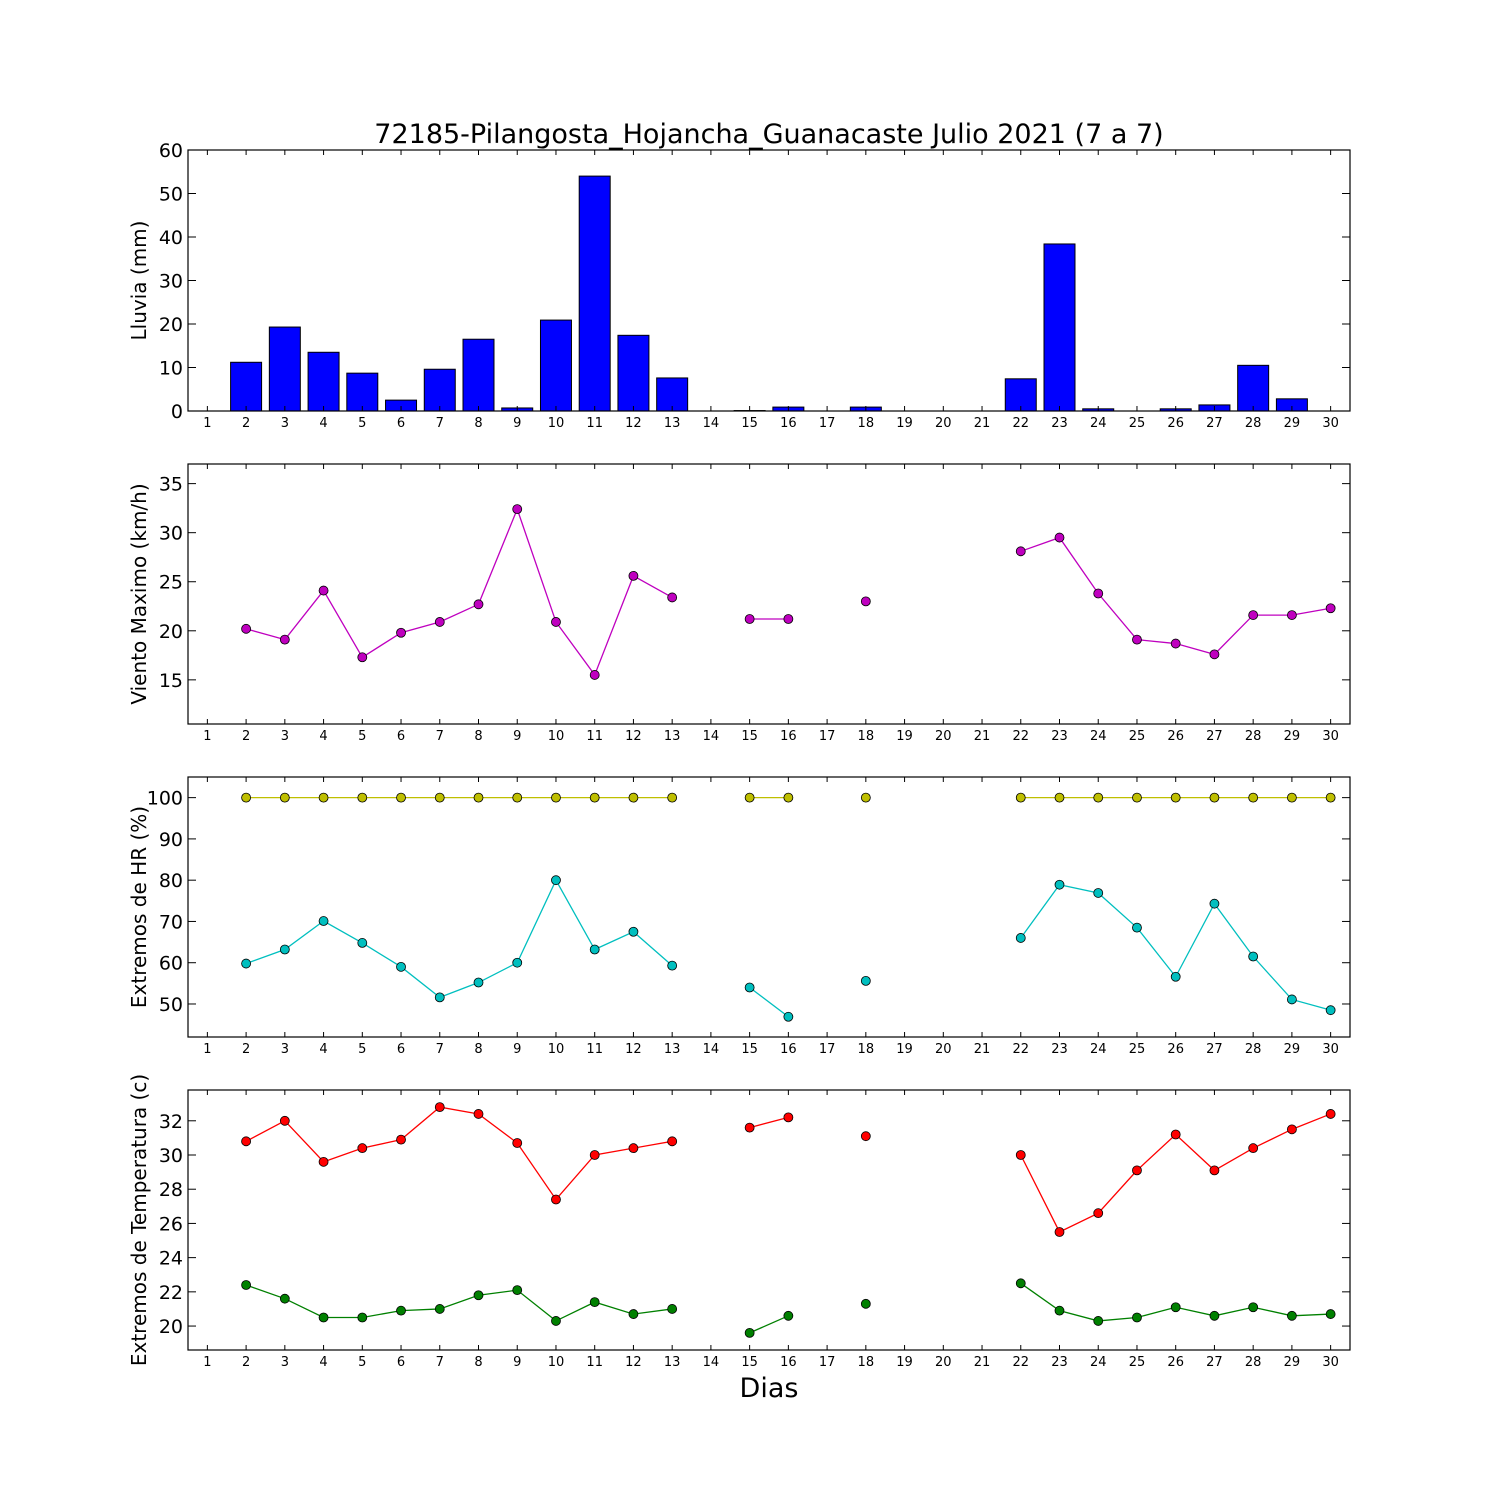 This screenshot has width=1500, height=1500. I want to click on x-tick-label: 23, so click(1059, 1362).